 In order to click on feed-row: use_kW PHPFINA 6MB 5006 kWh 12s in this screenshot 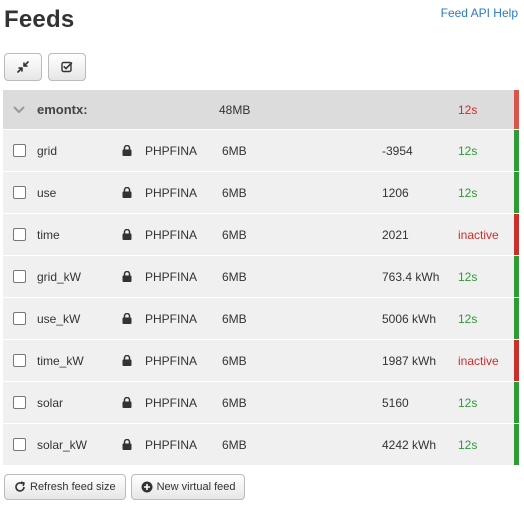, I will do `click(261, 319)`.